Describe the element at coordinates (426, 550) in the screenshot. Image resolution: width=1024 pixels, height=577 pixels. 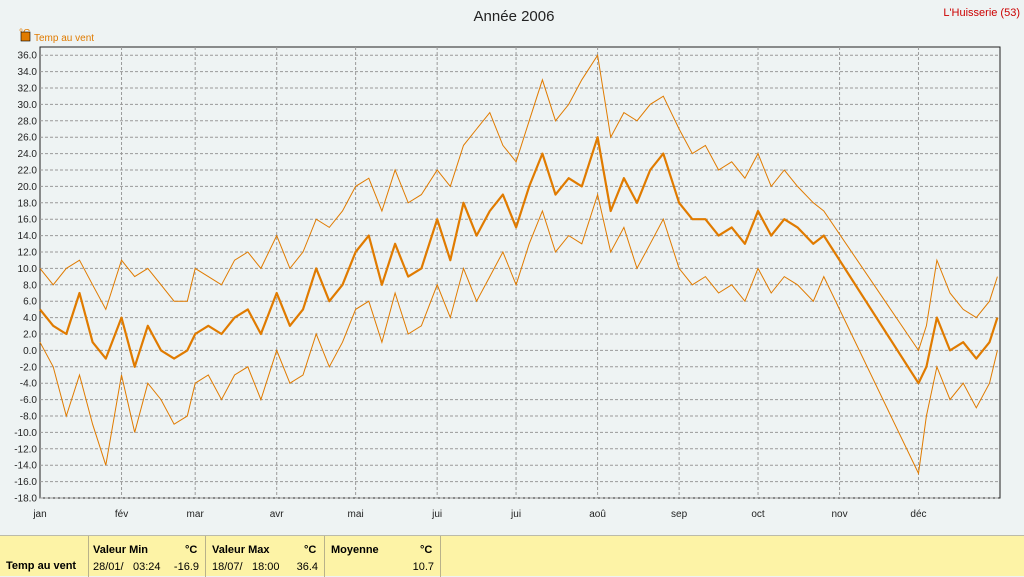
I see `stats-mean-unit: °C` at that location.